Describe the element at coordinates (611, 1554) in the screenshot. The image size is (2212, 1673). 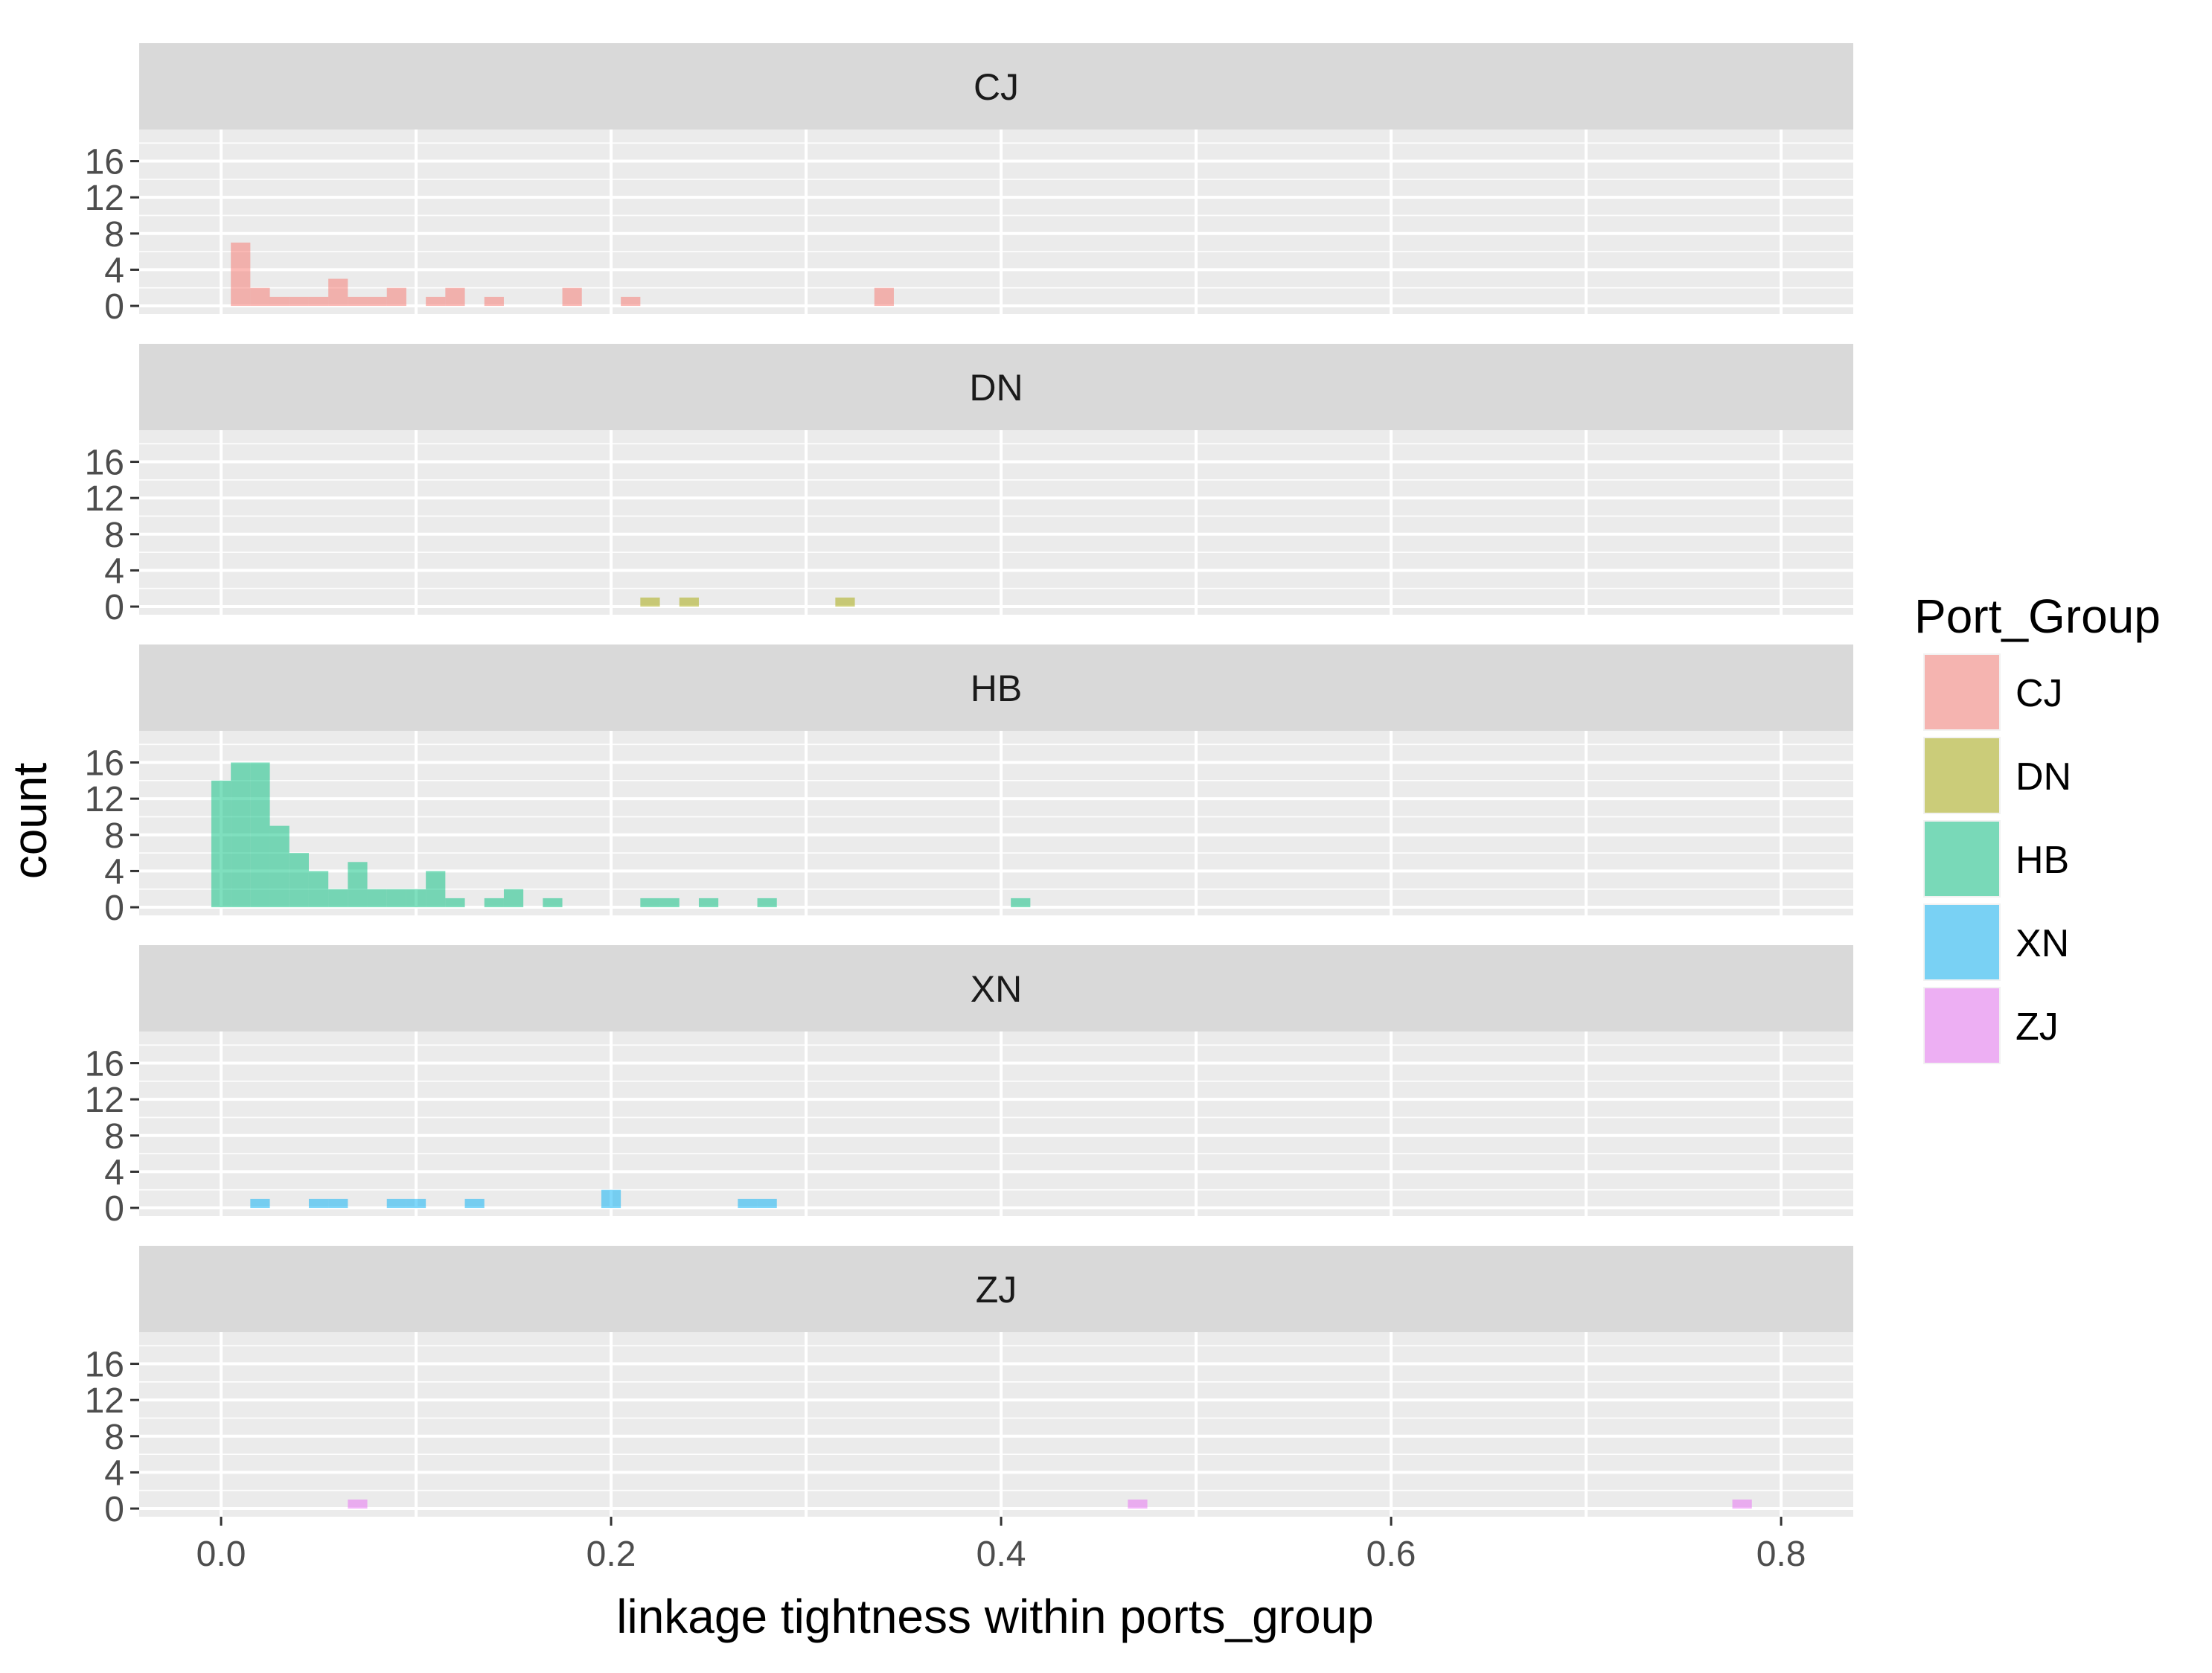
I see `x-tick-label: 0.2` at that location.